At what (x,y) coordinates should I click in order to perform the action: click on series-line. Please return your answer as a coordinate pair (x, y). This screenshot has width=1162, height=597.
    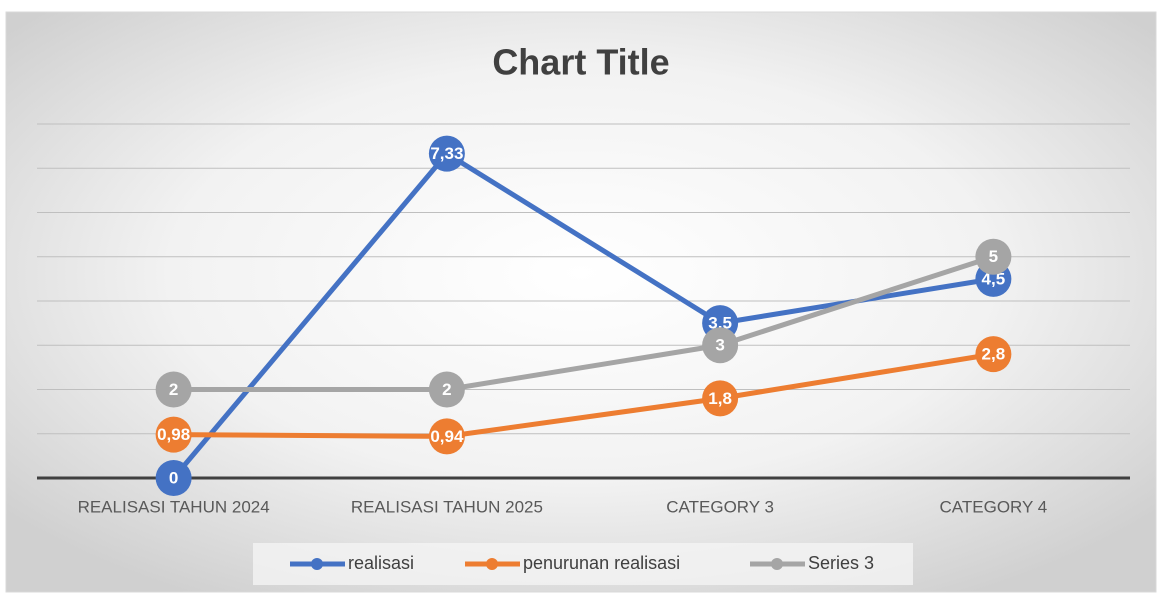
    Looking at the image, I should click on (583, 395).